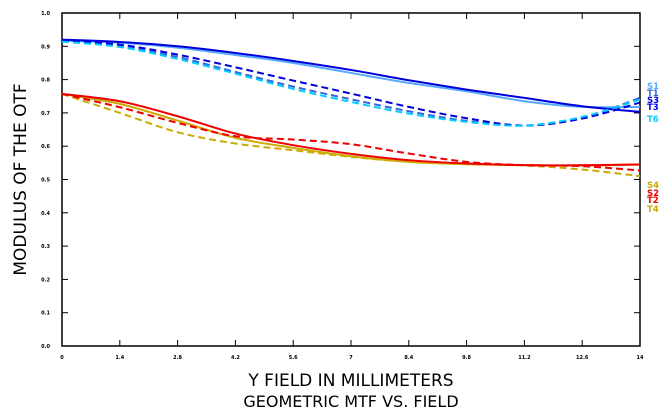 The image size is (665, 414). I want to click on x-tick-label: 2.8, so click(177, 358).